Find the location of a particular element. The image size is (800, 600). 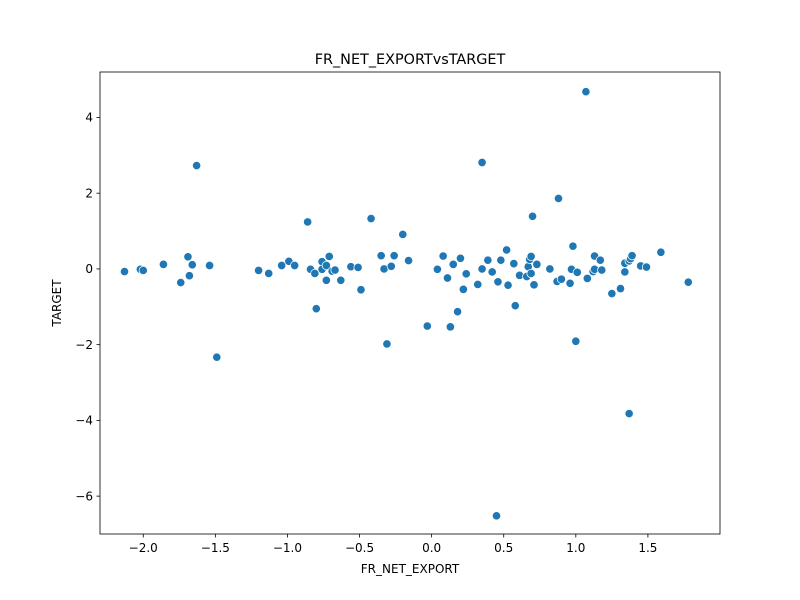

y-tick-label: −4 is located at coordinates (84, 421).